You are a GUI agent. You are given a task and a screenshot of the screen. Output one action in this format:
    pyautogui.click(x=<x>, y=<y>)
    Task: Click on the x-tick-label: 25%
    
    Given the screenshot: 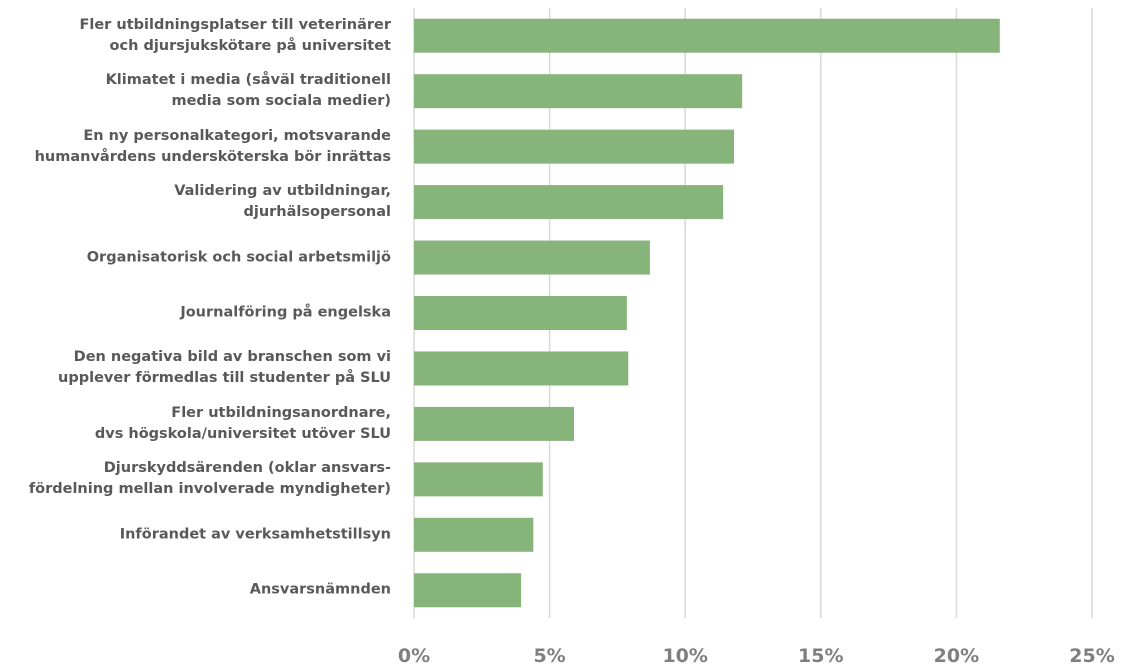 What is the action you would take?
    pyautogui.click(x=1092, y=656)
    